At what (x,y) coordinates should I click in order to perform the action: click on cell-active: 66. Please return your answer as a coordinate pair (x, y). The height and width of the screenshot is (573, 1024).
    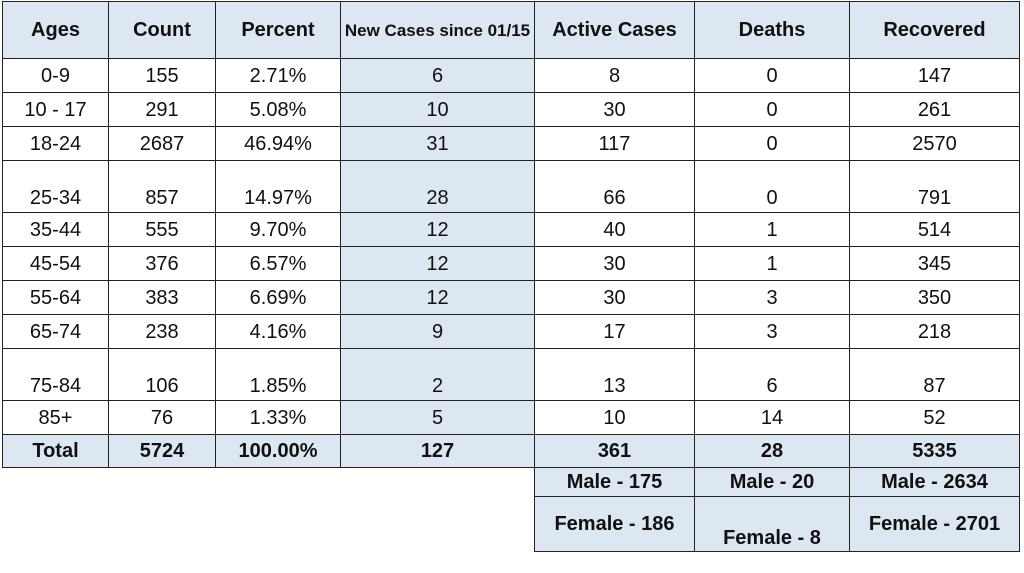
    Looking at the image, I should click on (614, 186).